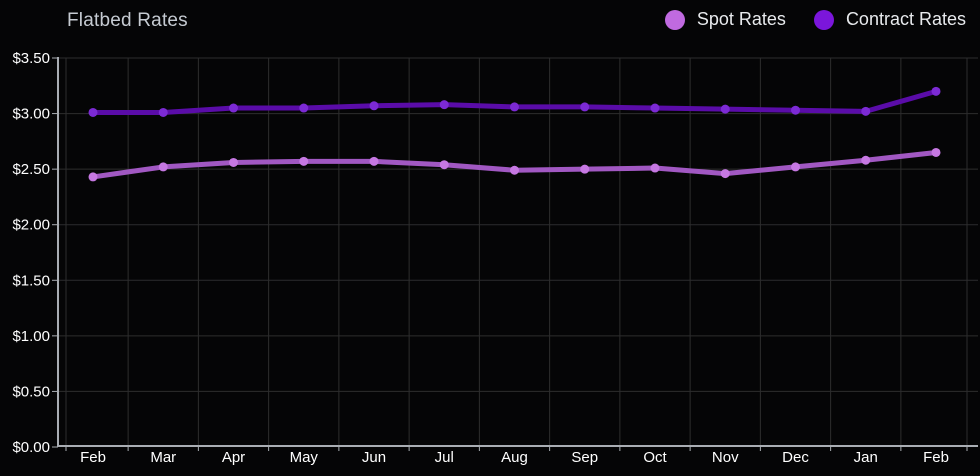 This screenshot has width=980, height=476. What do you see at coordinates (31, 58) in the screenshot?
I see `y-tick-label: $3.50` at bounding box center [31, 58].